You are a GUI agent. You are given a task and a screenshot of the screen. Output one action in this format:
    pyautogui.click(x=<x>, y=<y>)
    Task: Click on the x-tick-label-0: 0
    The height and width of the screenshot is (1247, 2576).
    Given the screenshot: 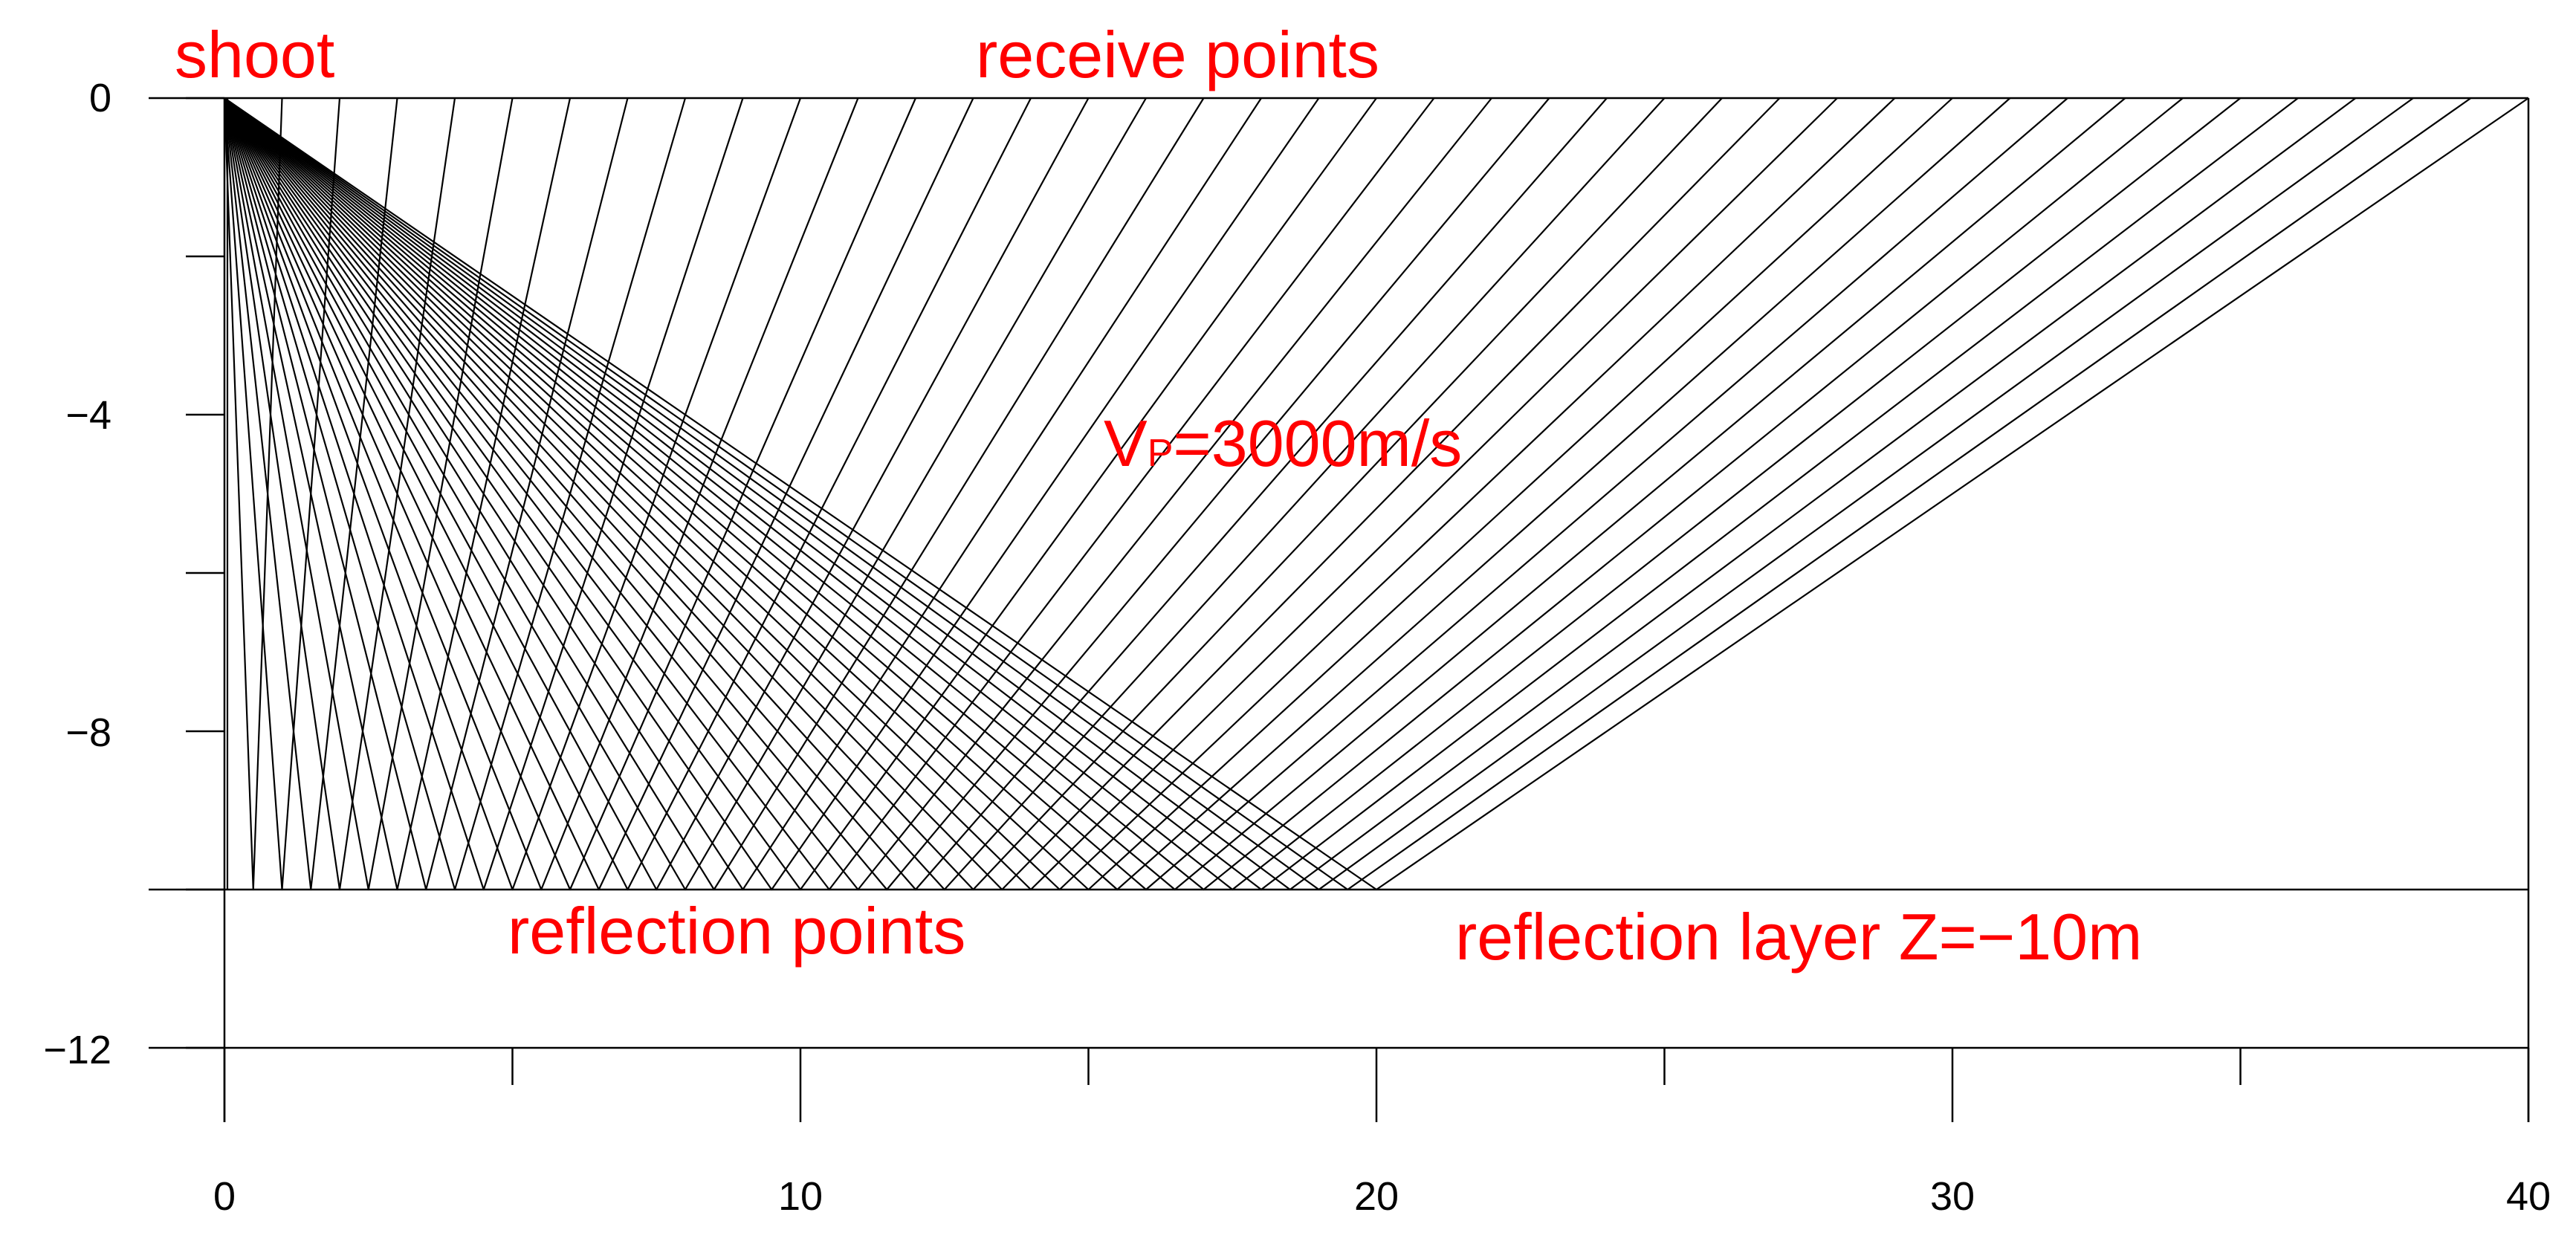 What is the action you would take?
    pyautogui.click(x=224, y=1196)
    